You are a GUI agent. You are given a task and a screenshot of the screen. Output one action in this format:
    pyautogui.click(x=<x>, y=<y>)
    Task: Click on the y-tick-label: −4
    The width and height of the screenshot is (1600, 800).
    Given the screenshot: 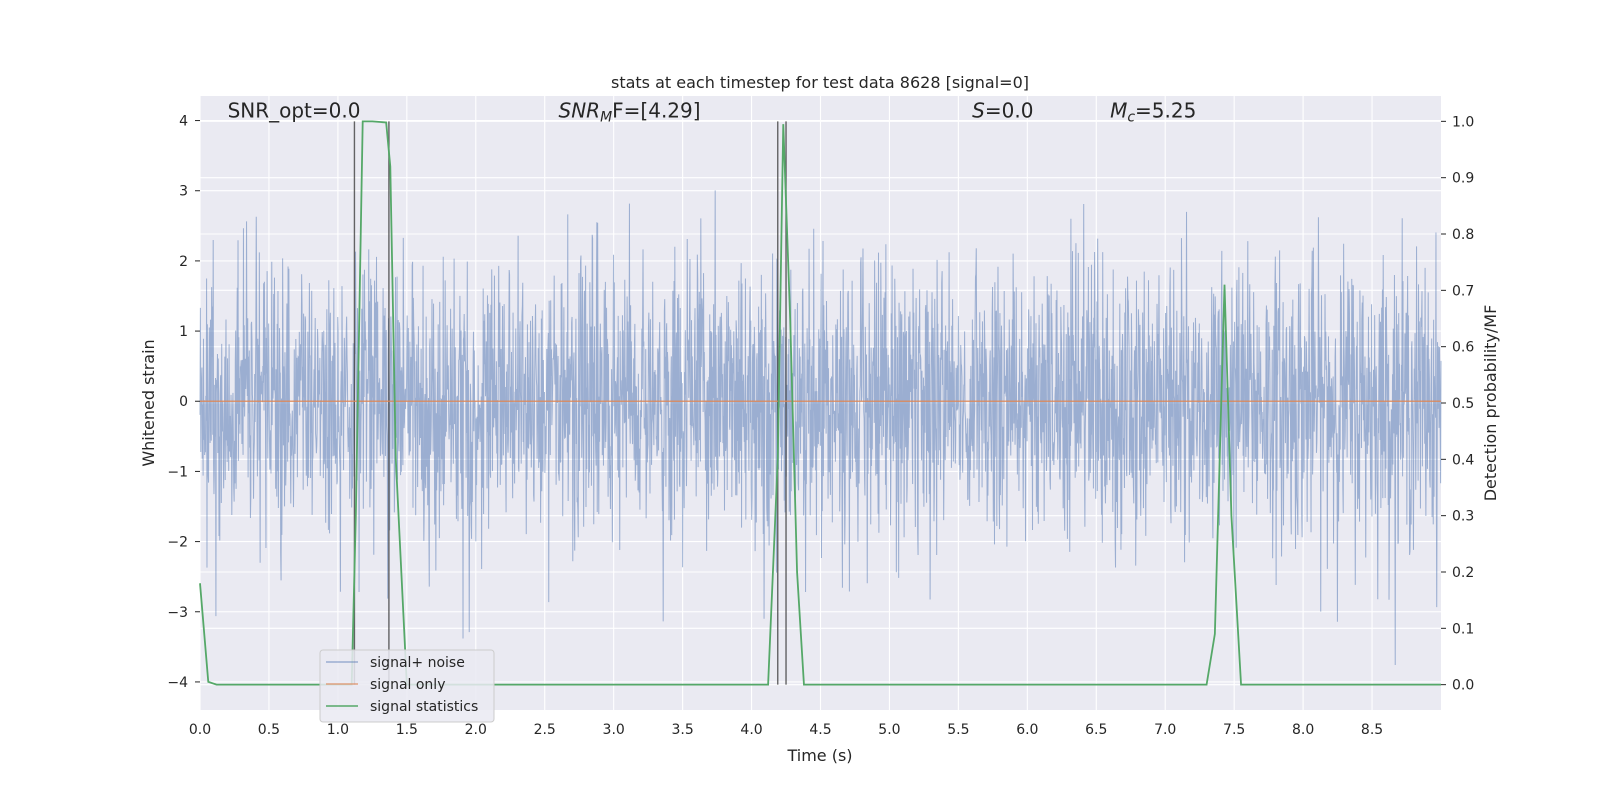 What is the action you would take?
    pyautogui.click(x=177, y=683)
    